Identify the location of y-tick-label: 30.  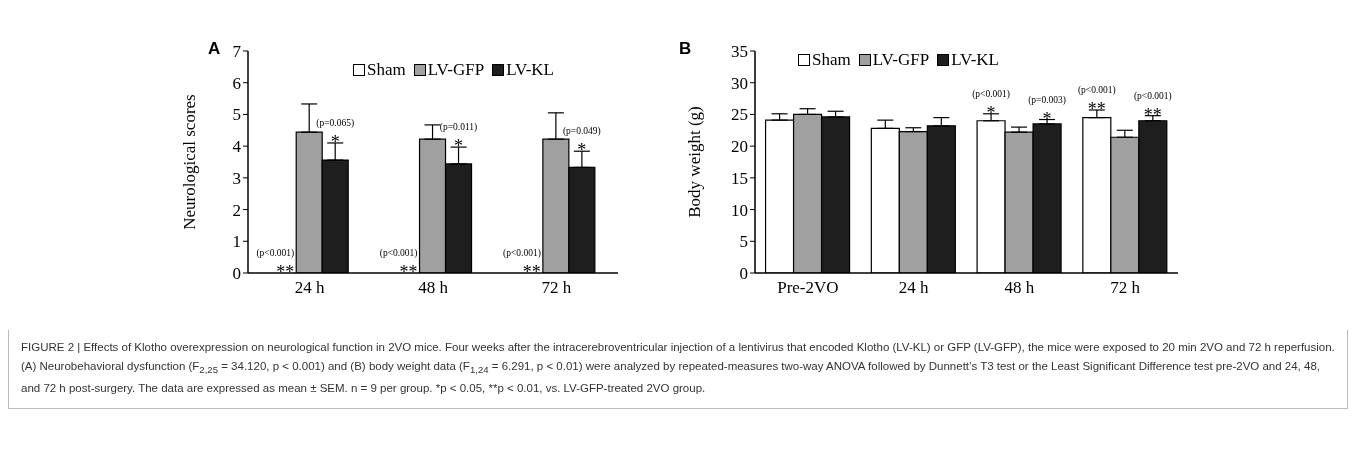
(739, 83).